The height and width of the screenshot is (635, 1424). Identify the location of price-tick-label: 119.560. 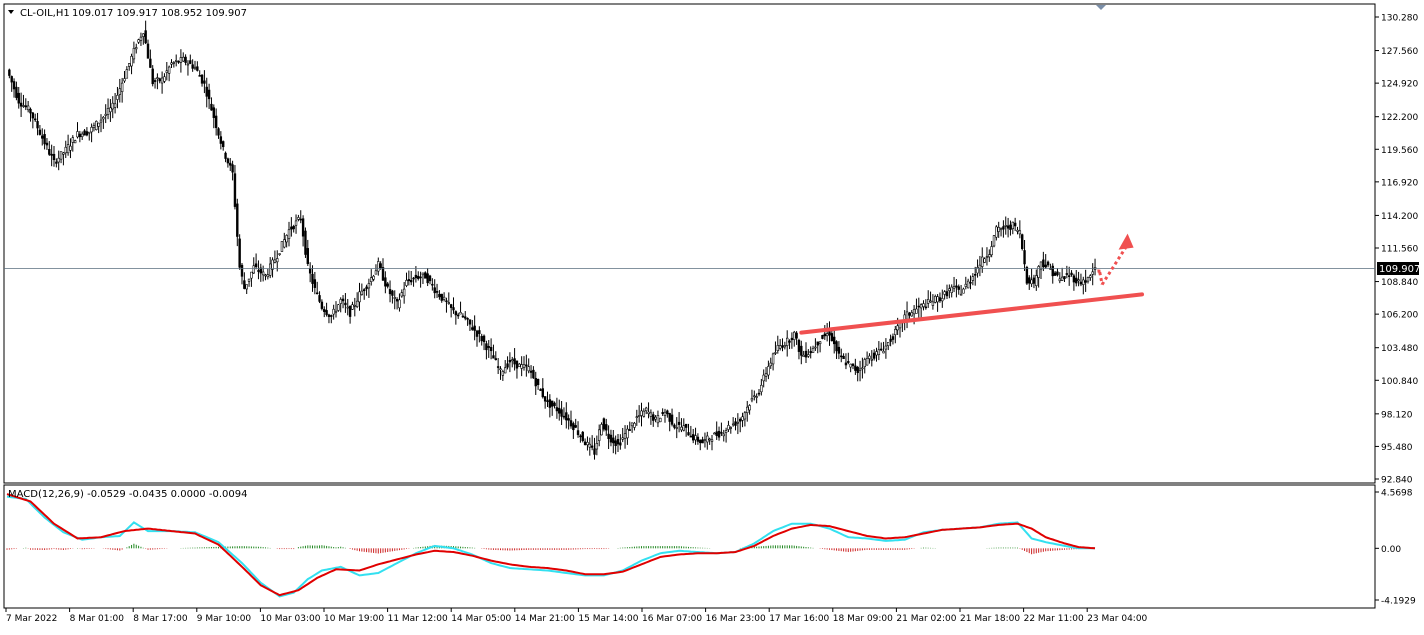
(1399, 151).